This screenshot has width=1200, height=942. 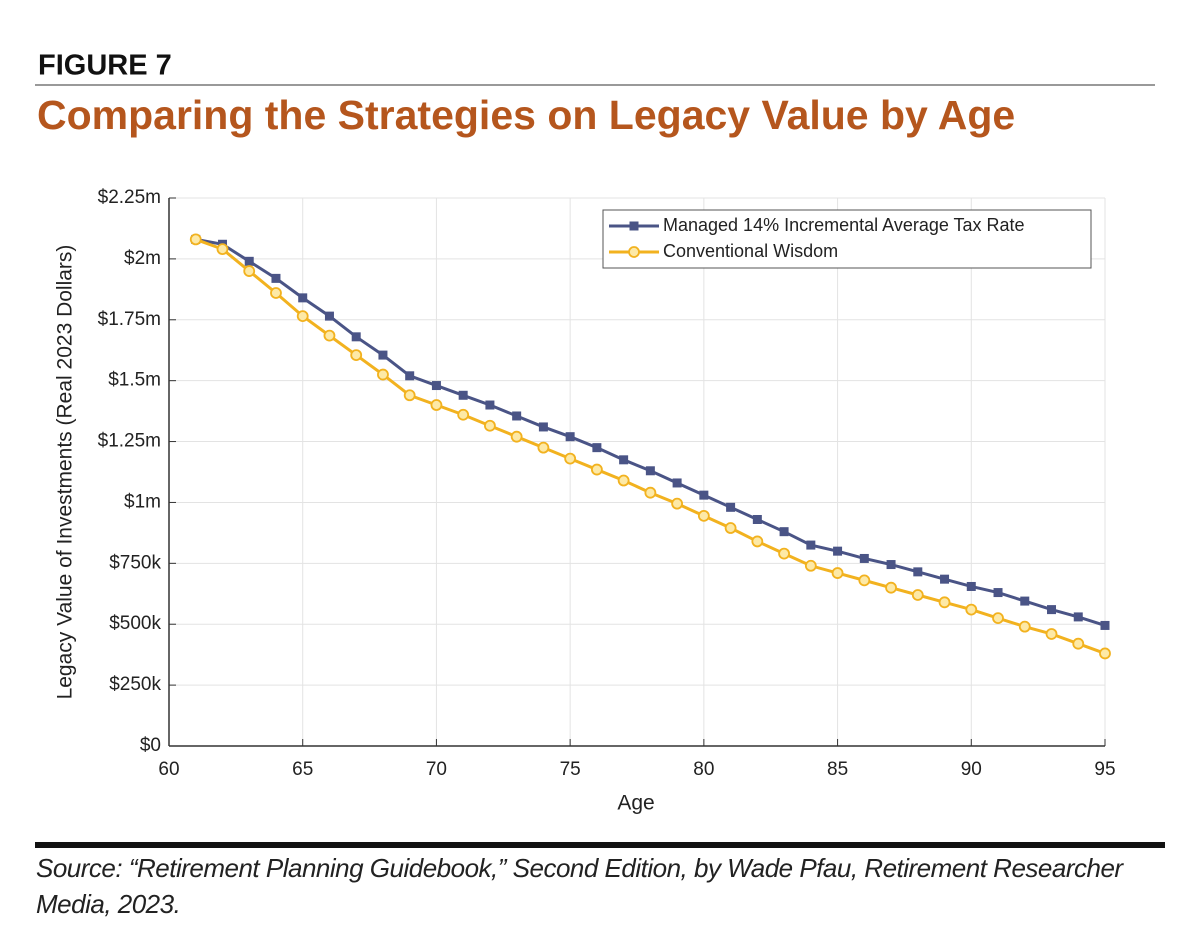 I want to click on legend-label: Managed 14% Incremental Average Tax Rate, so click(x=844, y=225).